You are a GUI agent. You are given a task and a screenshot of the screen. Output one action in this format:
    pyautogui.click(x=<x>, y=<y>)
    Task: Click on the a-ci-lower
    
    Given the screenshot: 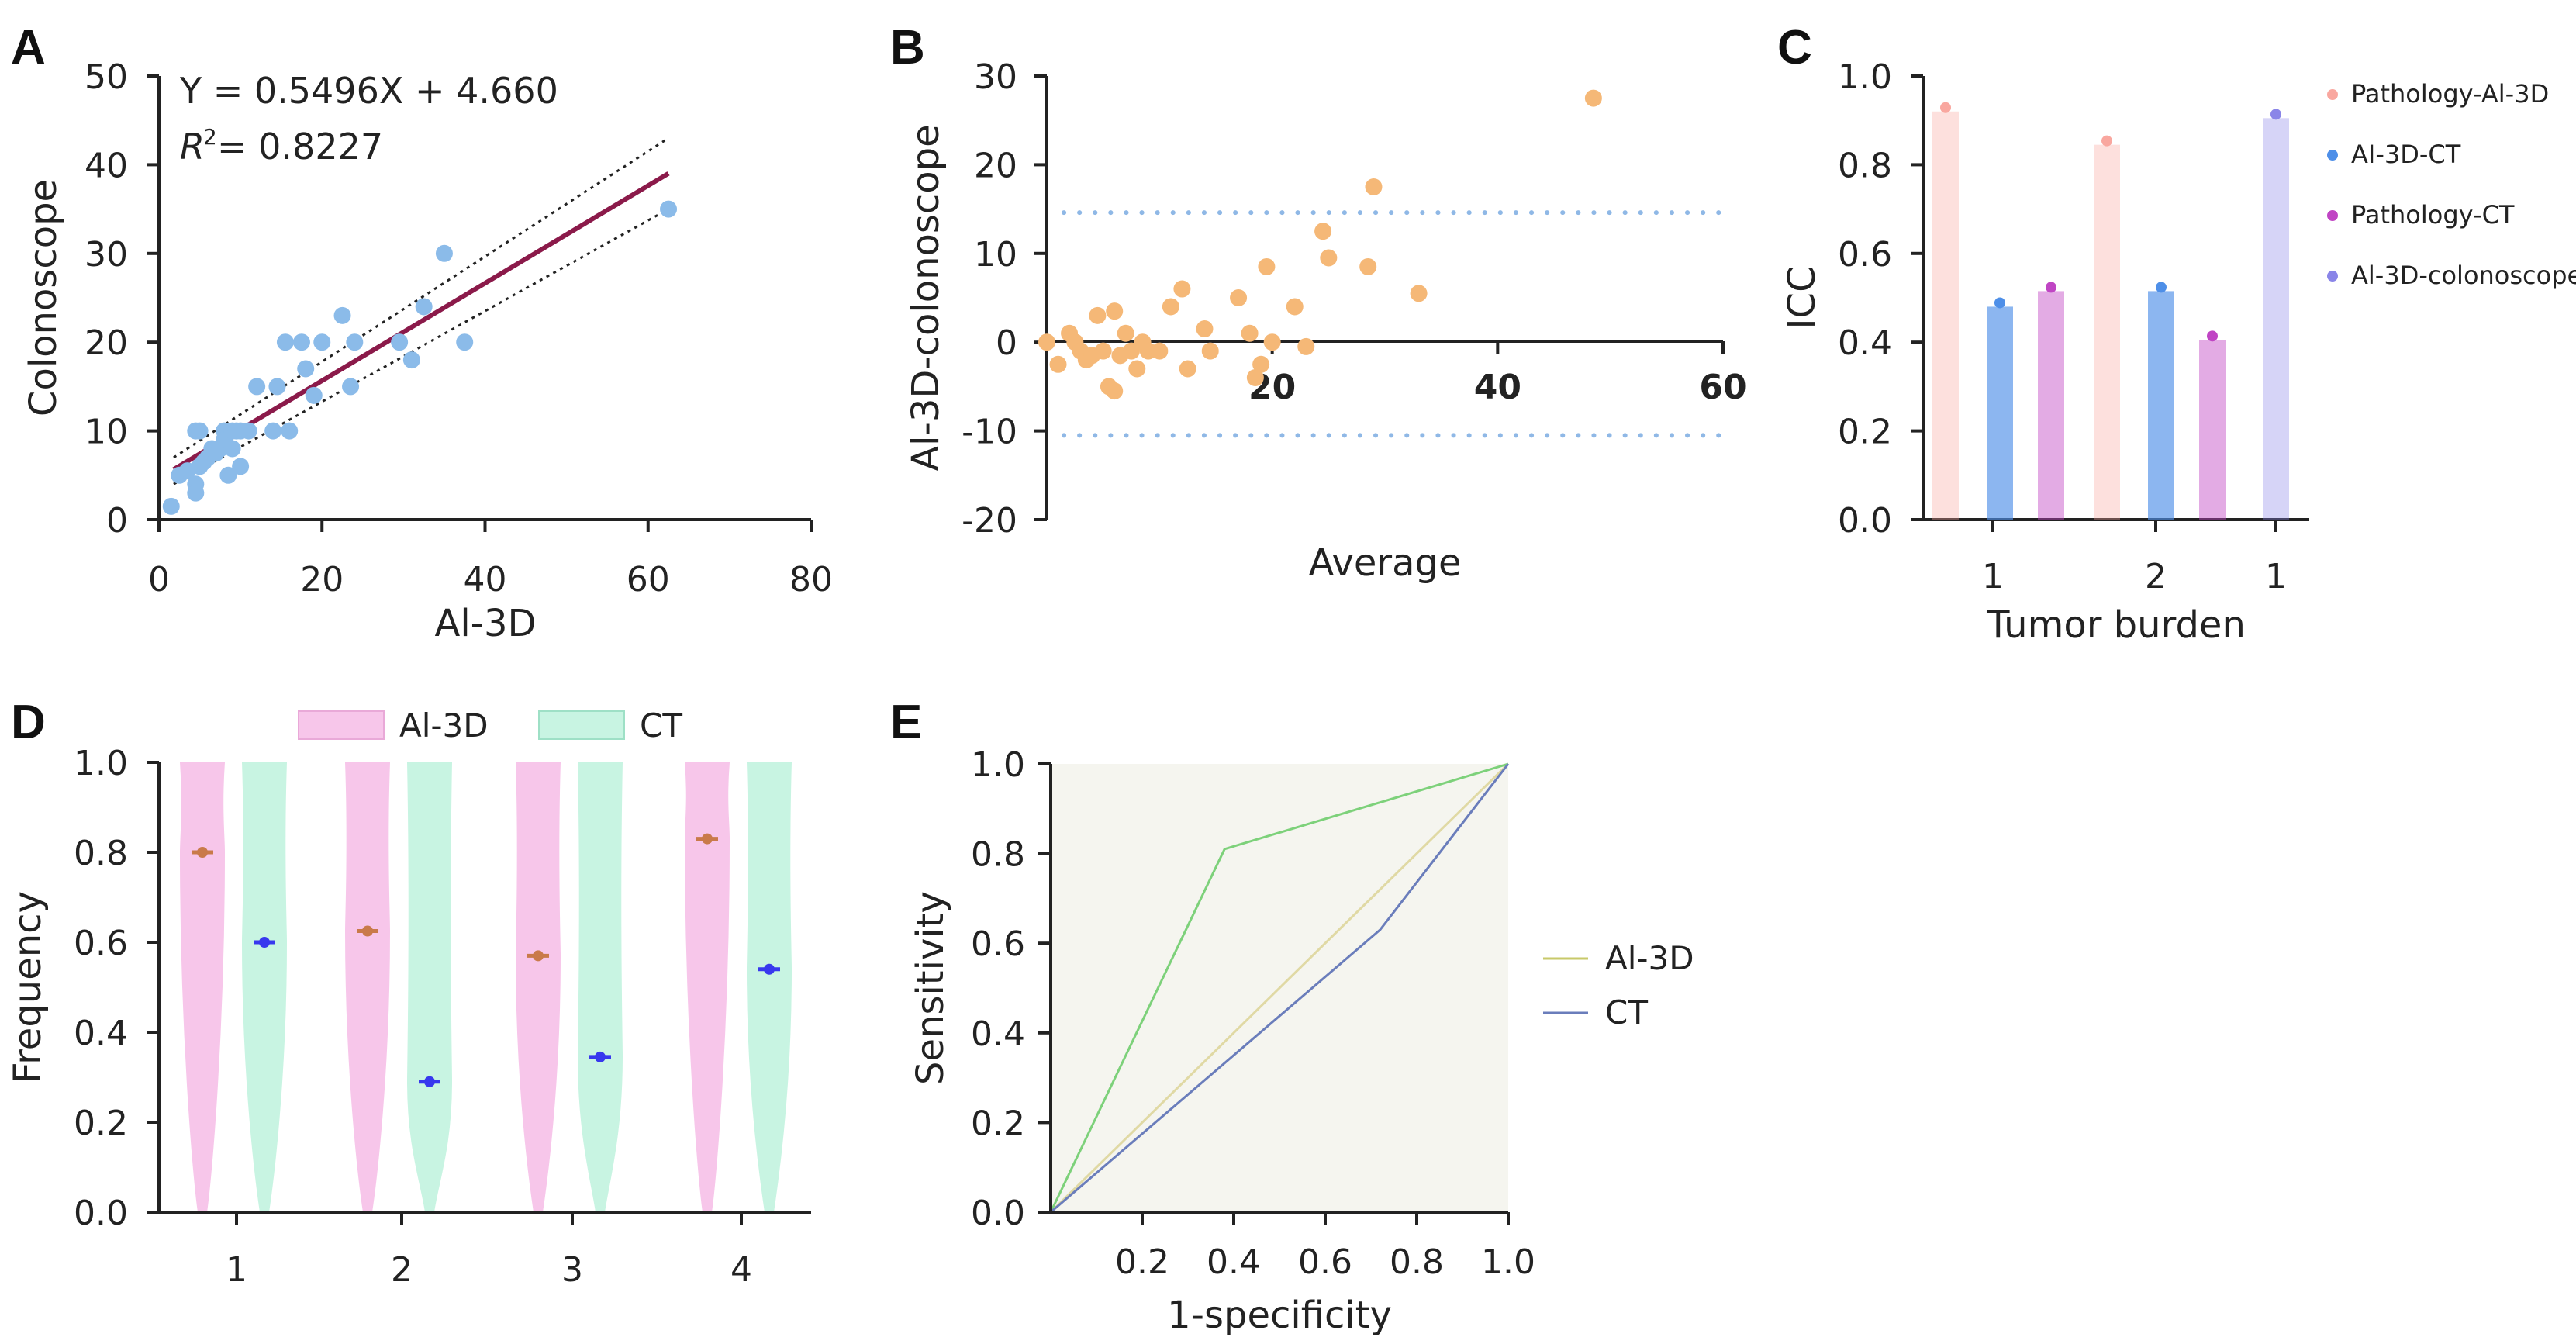 What is the action you would take?
    pyautogui.click(x=421, y=346)
    